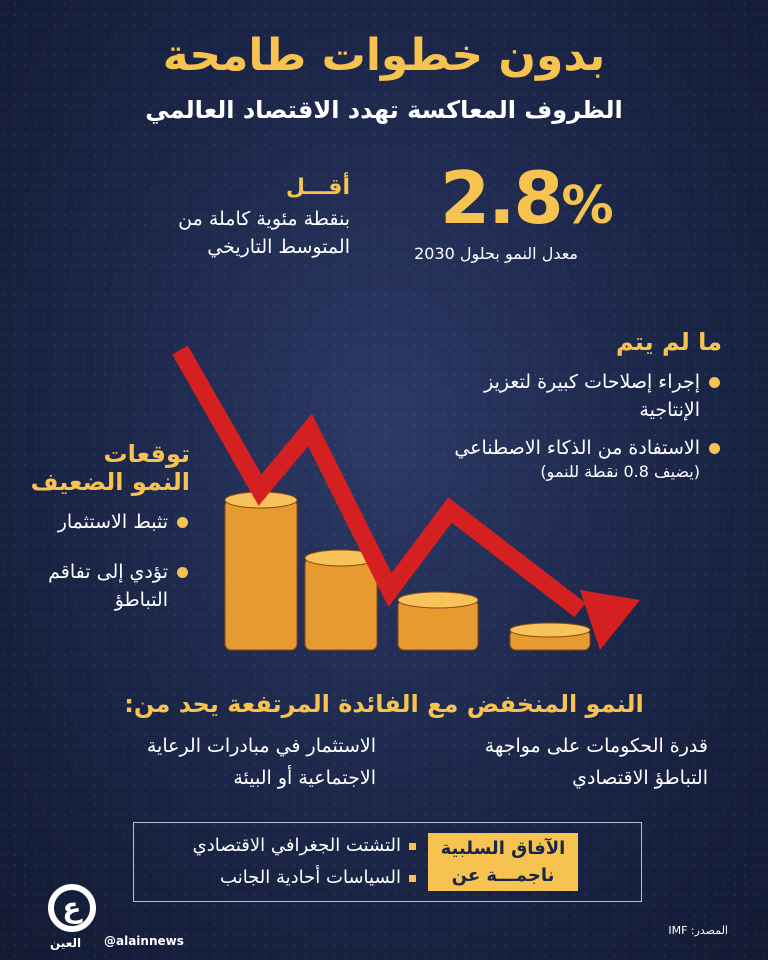 The height and width of the screenshot is (960, 768). Describe the element at coordinates (144, 941) in the screenshot. I see `social-handle: @alainnews` at that location.